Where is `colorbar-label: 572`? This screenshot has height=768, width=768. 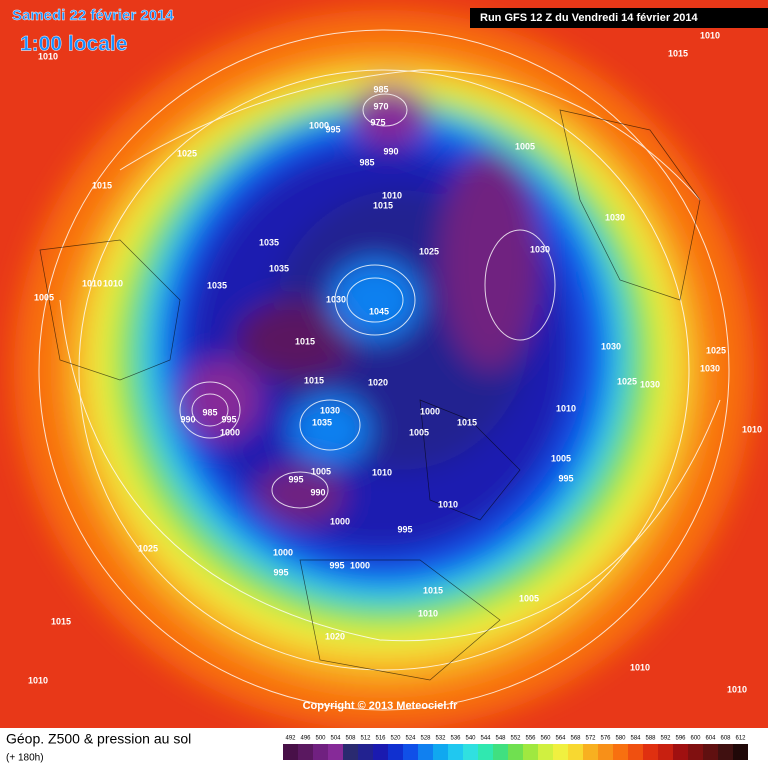 colorbar-label: 572 is located at coordinates (590, 739).